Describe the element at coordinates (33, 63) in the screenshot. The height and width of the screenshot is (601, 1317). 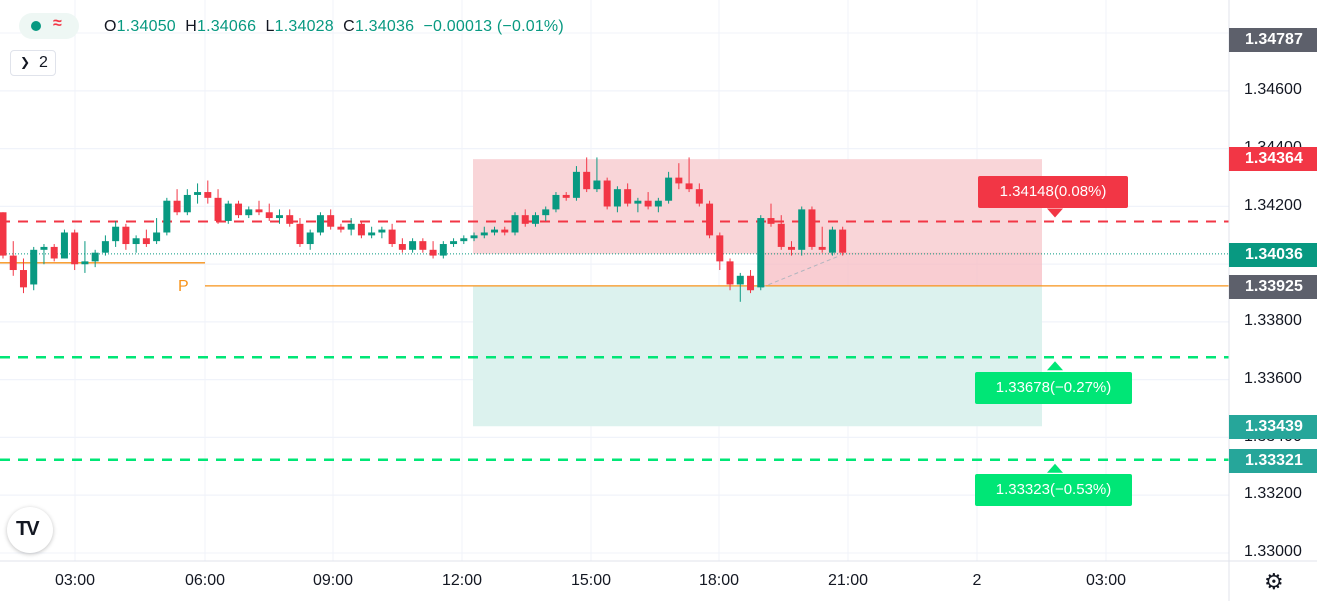
I see `collapse-indicators-button: ❯ 2` at that location.